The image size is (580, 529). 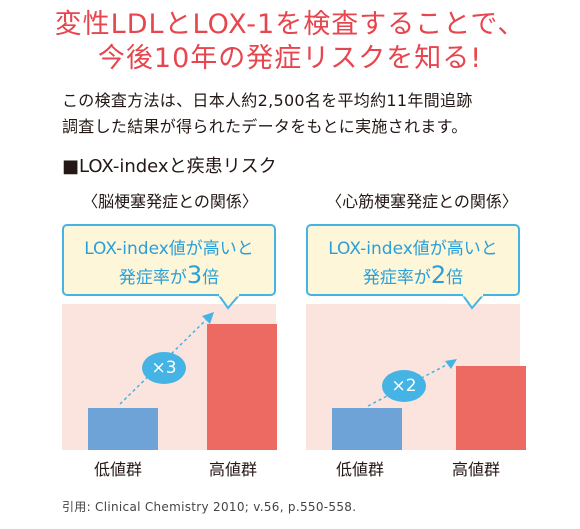 I want to click on headline-line-2: 今後10年の発症リスクを知る!, so click(x=290, y=58).